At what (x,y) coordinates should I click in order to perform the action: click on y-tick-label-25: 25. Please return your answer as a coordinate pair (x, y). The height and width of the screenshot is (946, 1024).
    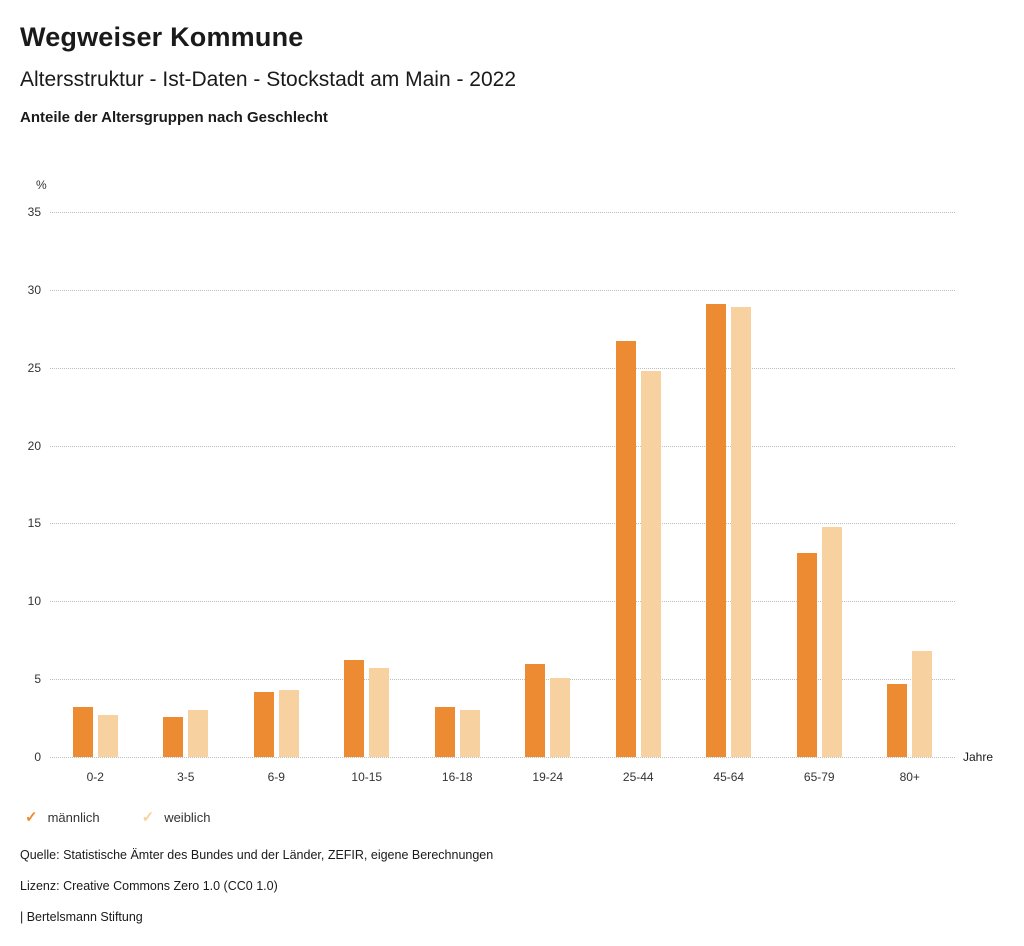
    Looking at the image, I should click on (34, 367).